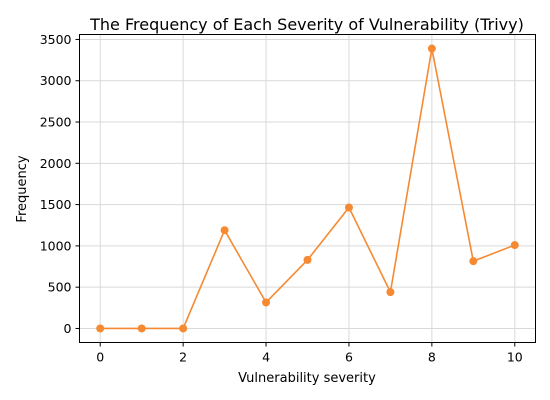  What do you see at coordinates (68, 328) in the screenshot?
I see `y-tick-label: 0` at bounding box center [68, 328].